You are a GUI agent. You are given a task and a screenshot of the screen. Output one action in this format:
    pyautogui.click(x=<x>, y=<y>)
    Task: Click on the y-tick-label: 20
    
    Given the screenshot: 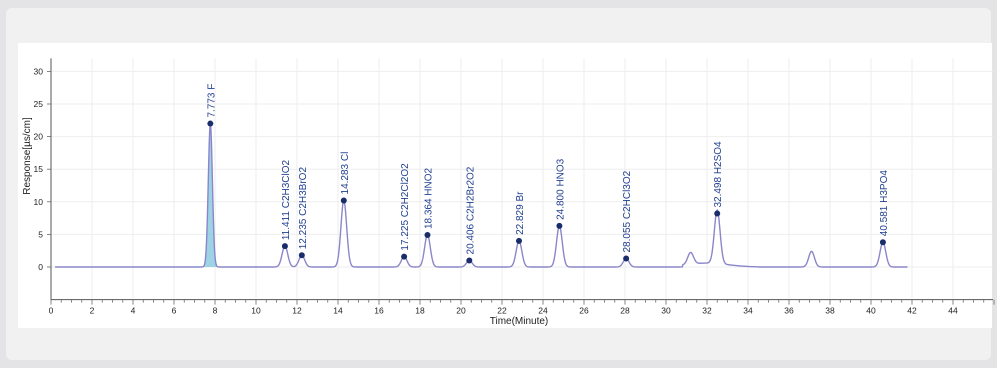 What is the action you would take?
    pyautogui.click(x=39, y=137)
    